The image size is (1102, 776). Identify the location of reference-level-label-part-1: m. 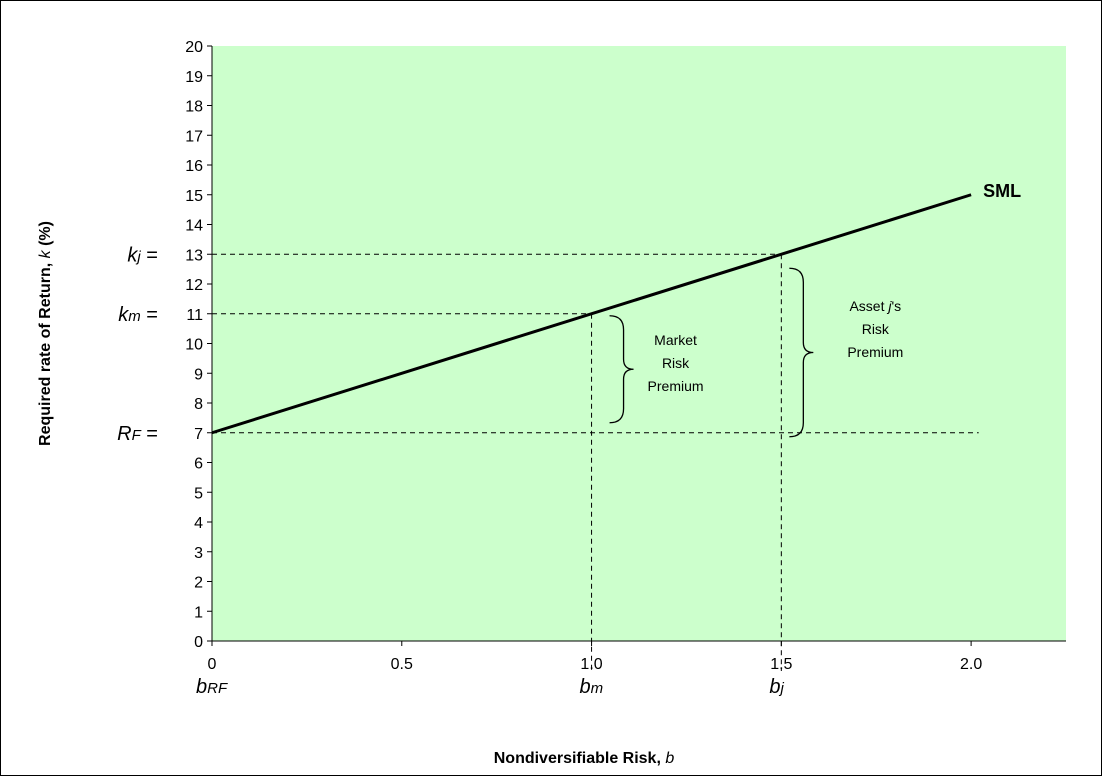
(134, 316).